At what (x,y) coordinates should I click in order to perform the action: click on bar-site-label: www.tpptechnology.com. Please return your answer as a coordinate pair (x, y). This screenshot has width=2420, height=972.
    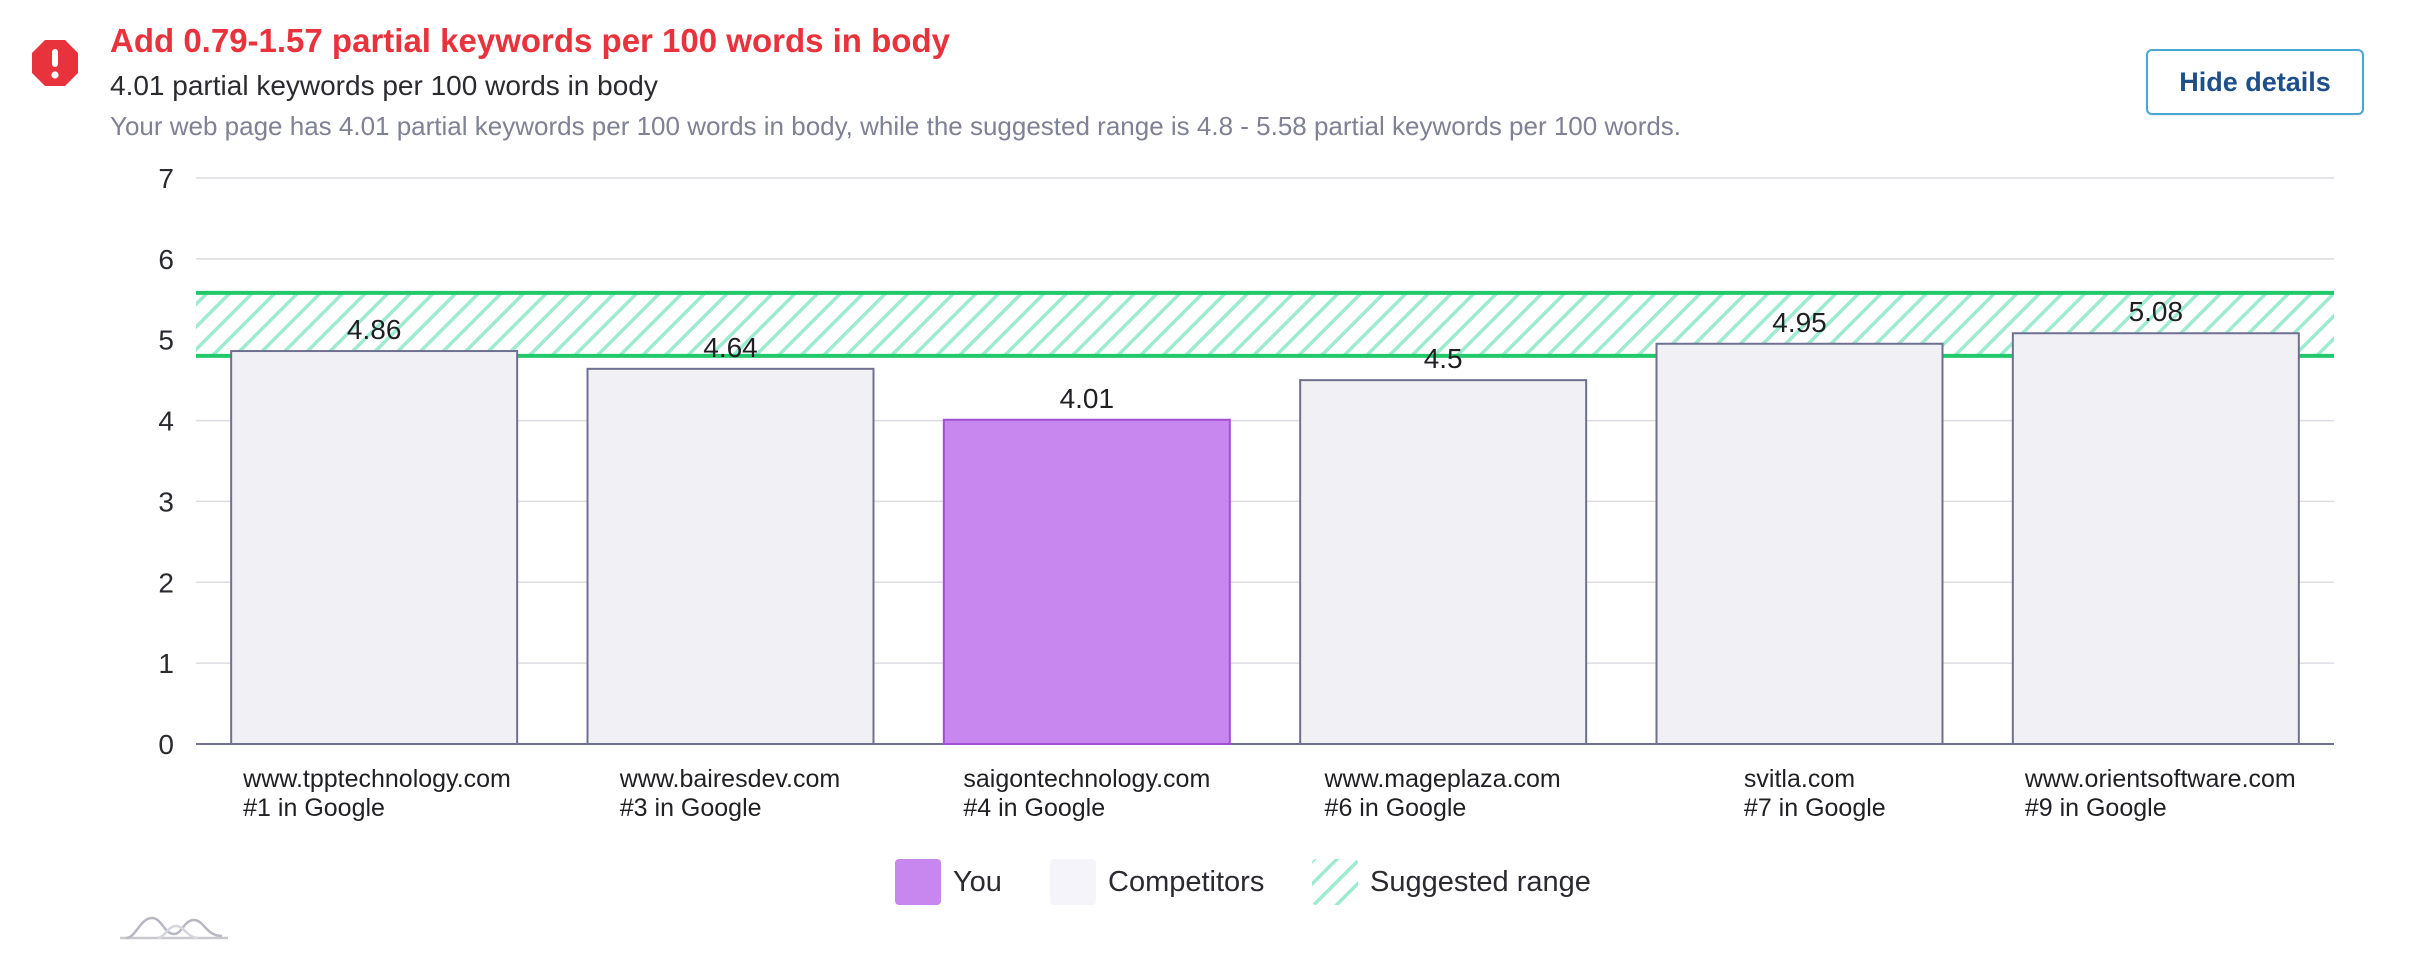
    Looking at the image, I should click on (376, 779).